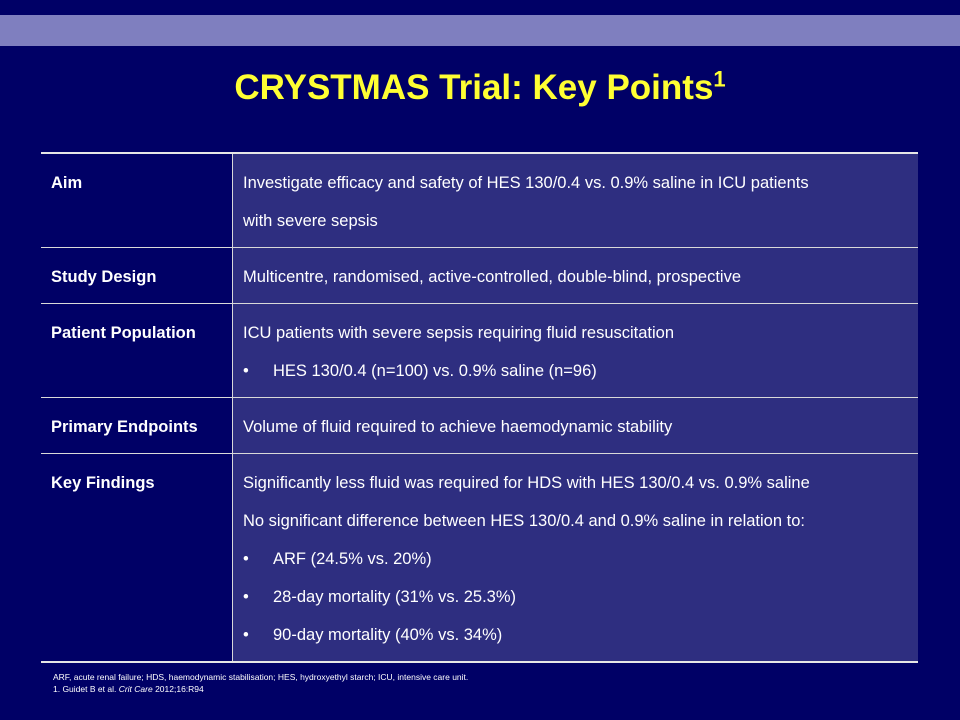 The image size is (960, 720). What do you see at coordinates (352, 559) in the screenshot?
I see `bullet-text: ARF (24.5% vs. 20%)` at bounding box center [352, 559].